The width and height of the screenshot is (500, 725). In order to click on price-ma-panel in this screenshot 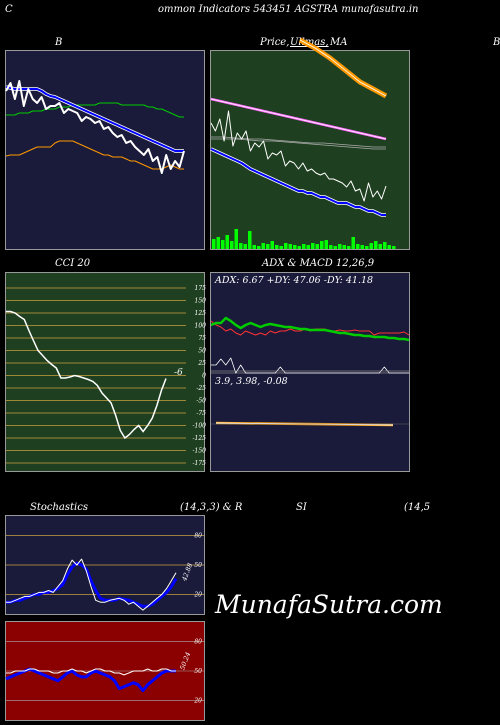, I will do `click(310, 150)`.